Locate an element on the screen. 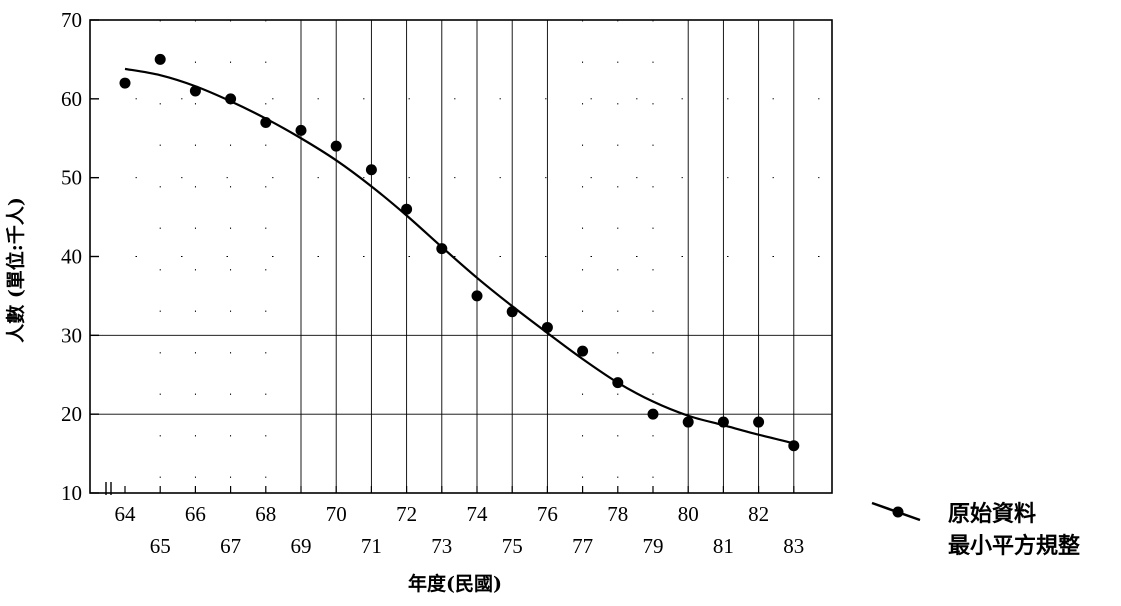 The width and height of the screenshot is (1121, 606). x-tick-label-66: 66 is located at coordinates (195, 514).